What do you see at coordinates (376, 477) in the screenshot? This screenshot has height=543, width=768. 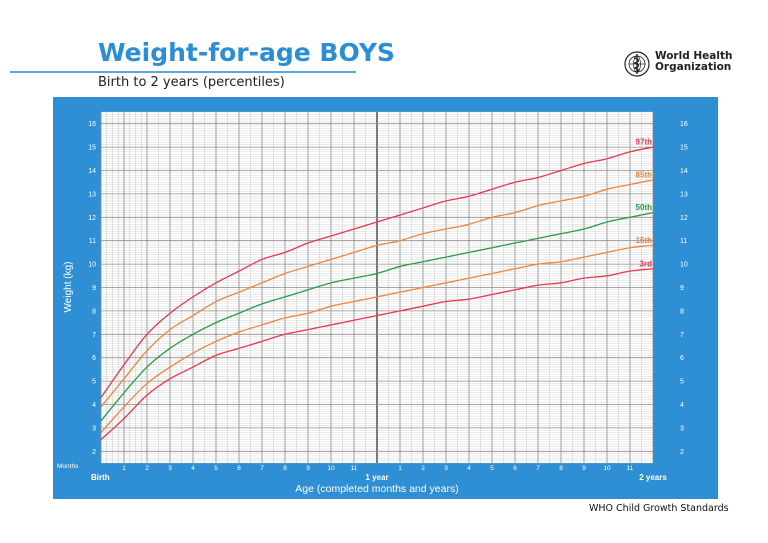 I see `x-tick-label-major: 1 year` at bounding box center [376, 477].